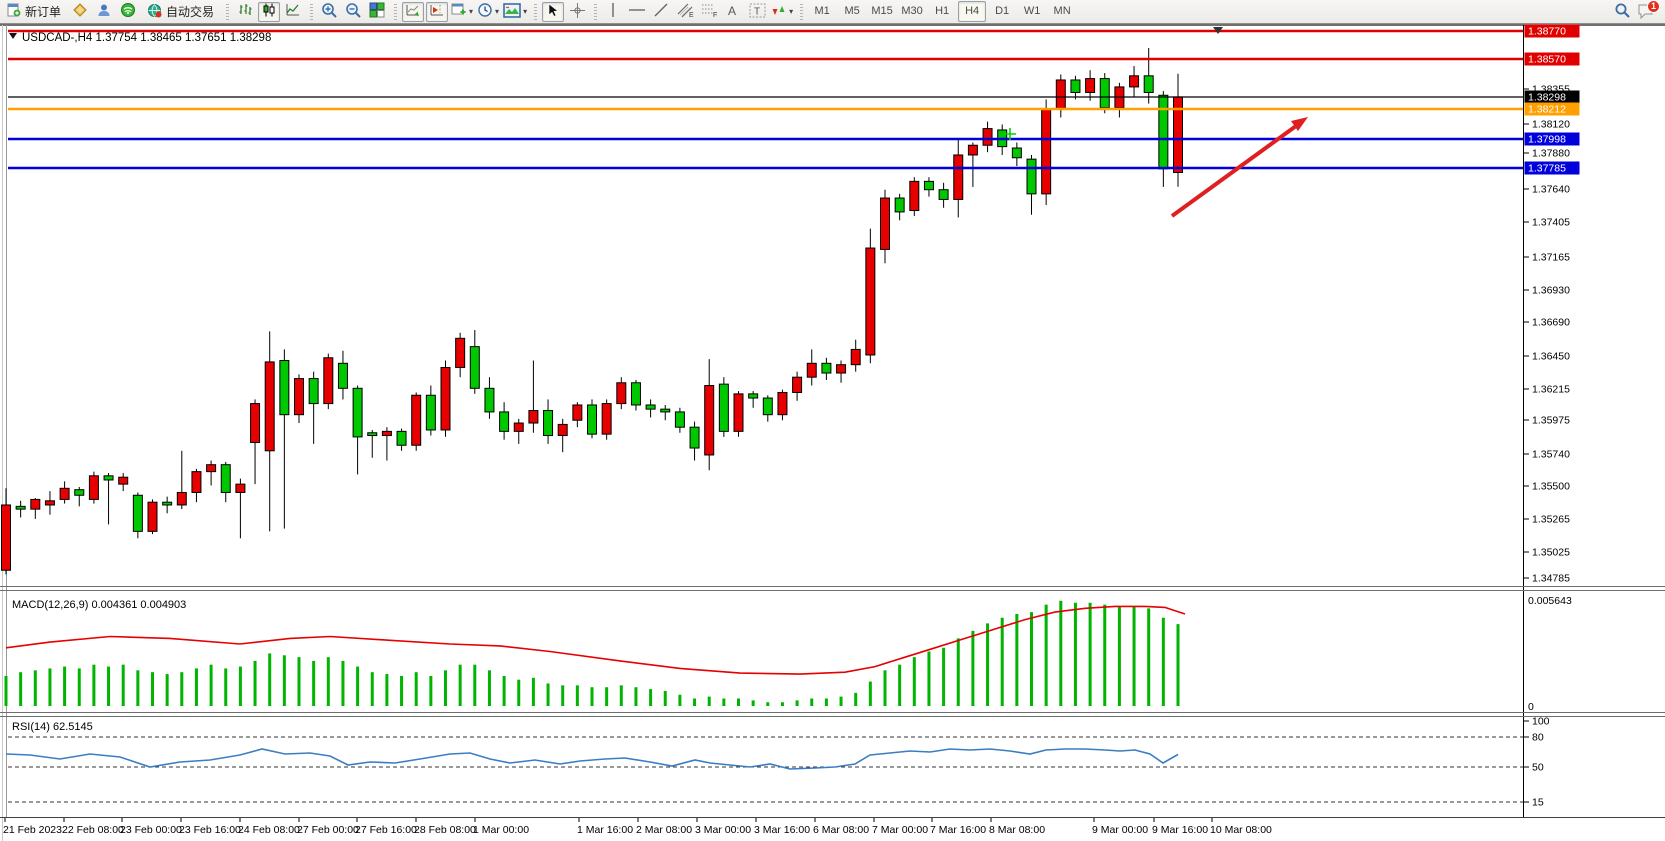 This screenshot has width=1665, height=841. Describe the element at coordinates (1547, 140) in the screenshot. I see `price-level-label: 1.37998` at that location.